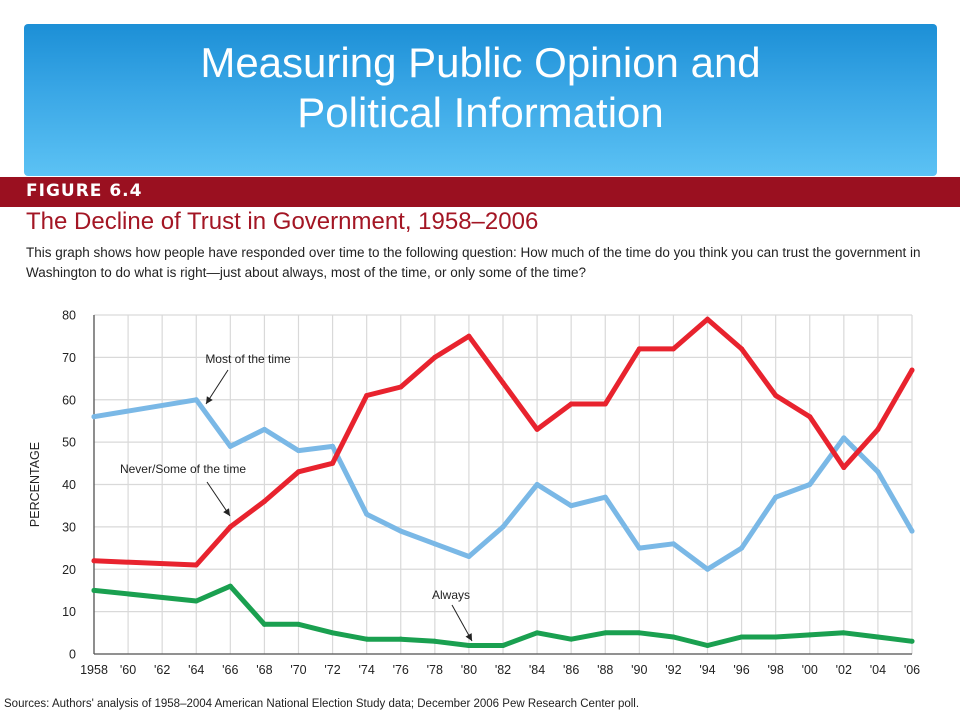 The width and height of the screenshot is (960, 720). What do you see at coordinates (435, 670) in the screenshot?
I see `x-tick-label: '78` at bounding box center [435, 670].